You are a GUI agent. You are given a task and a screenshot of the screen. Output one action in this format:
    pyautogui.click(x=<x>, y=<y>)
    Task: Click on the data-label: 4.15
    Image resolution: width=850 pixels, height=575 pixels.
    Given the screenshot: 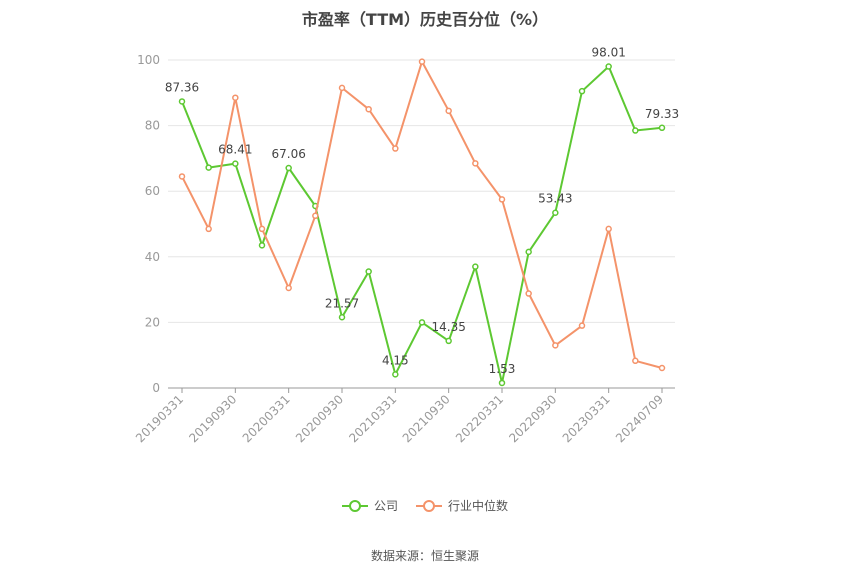 What is the action you would take?
    pyautogui.click(x=395, y=360)
    